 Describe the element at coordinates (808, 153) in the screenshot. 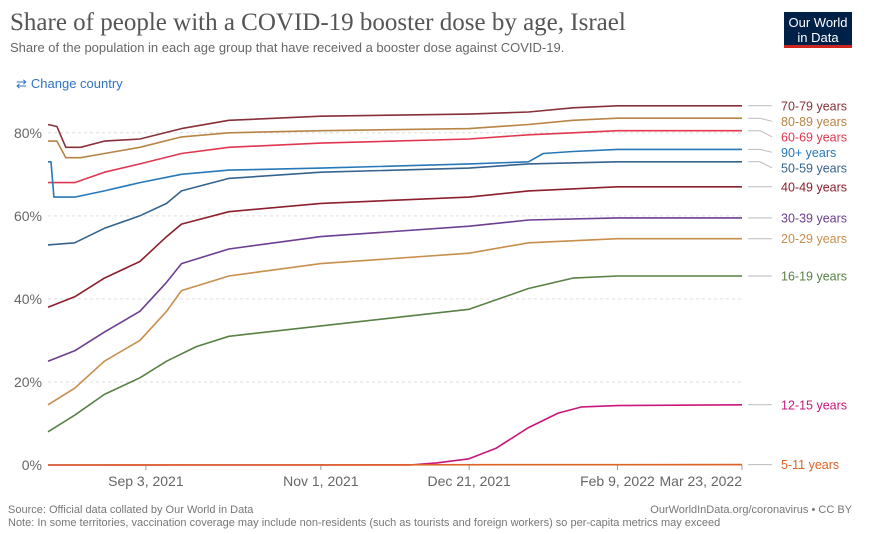

I see `legend-label: 90+ years` at that location.